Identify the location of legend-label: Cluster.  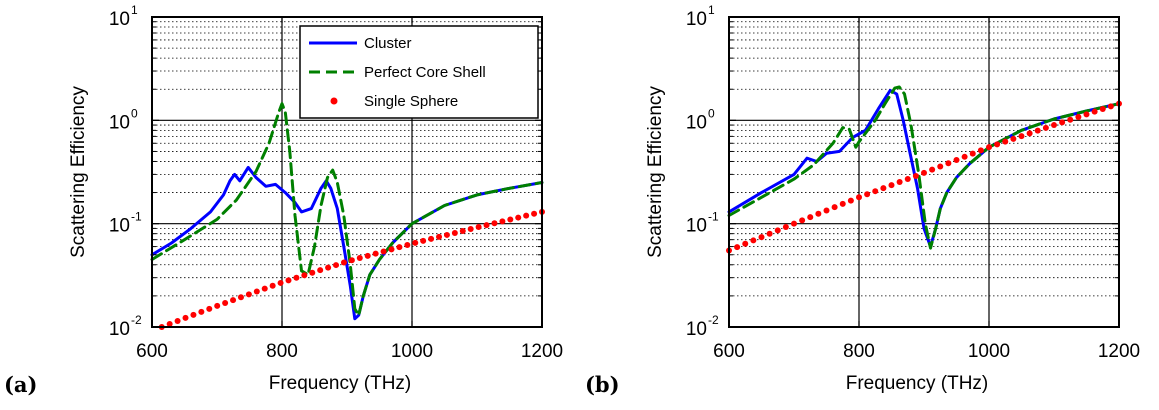
(388, 43).